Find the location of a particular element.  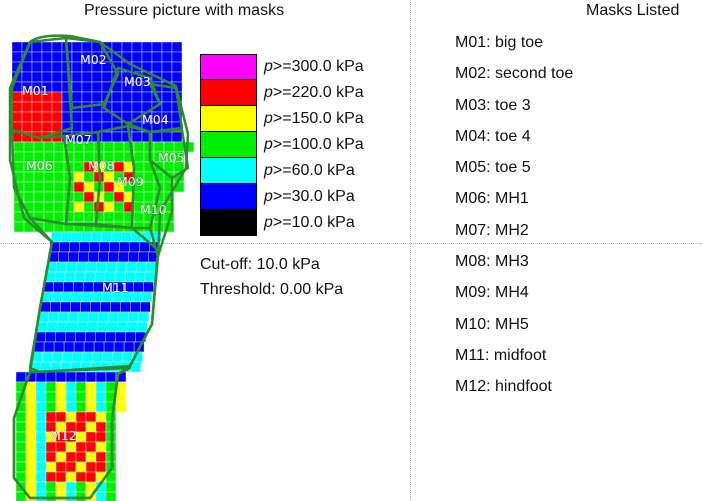

mask-m11-outline is located at coordinates (94, 295).